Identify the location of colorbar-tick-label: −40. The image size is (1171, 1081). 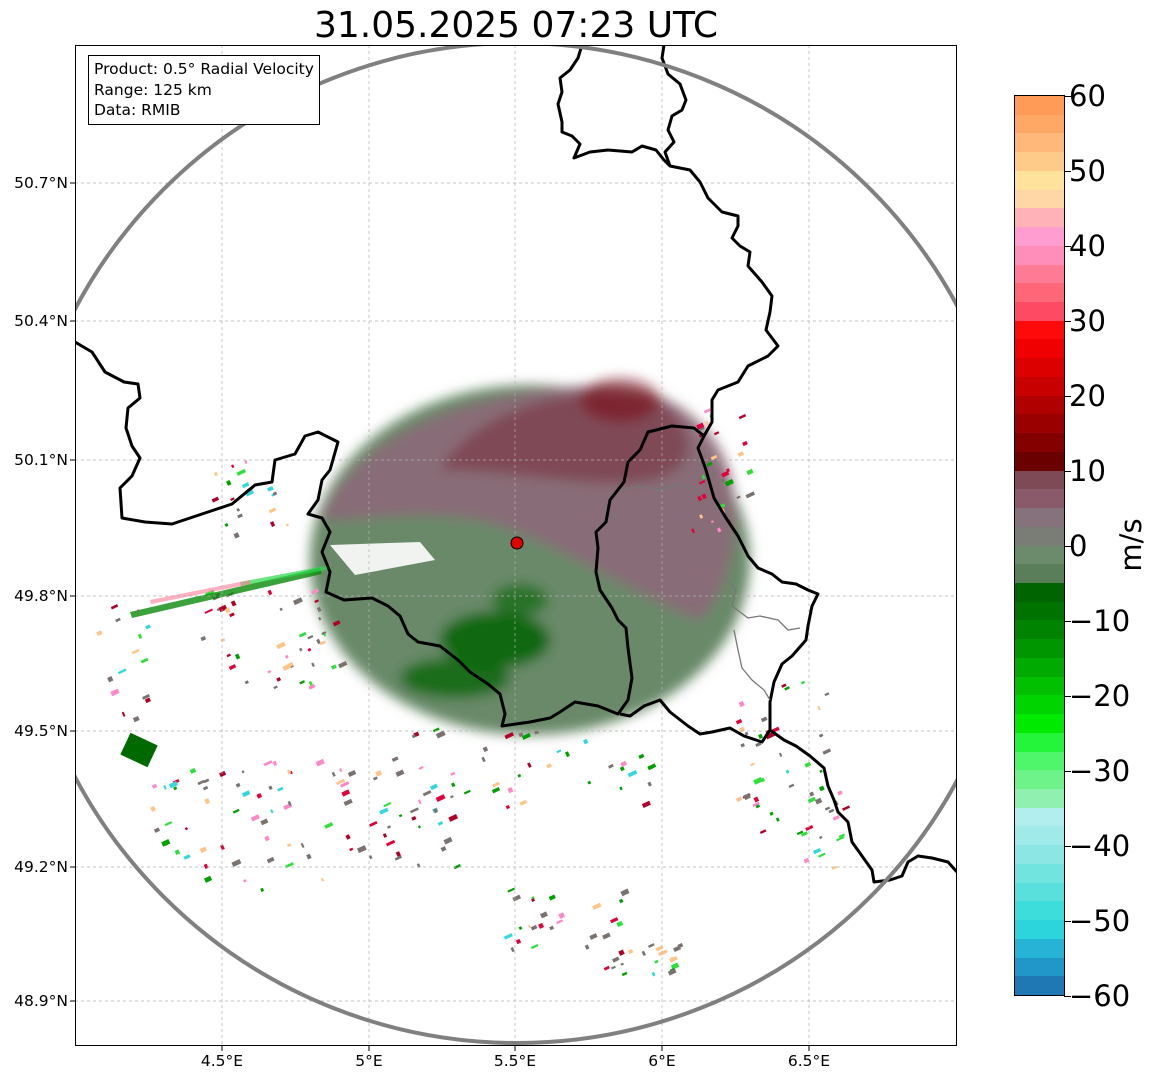
(1099, 846).